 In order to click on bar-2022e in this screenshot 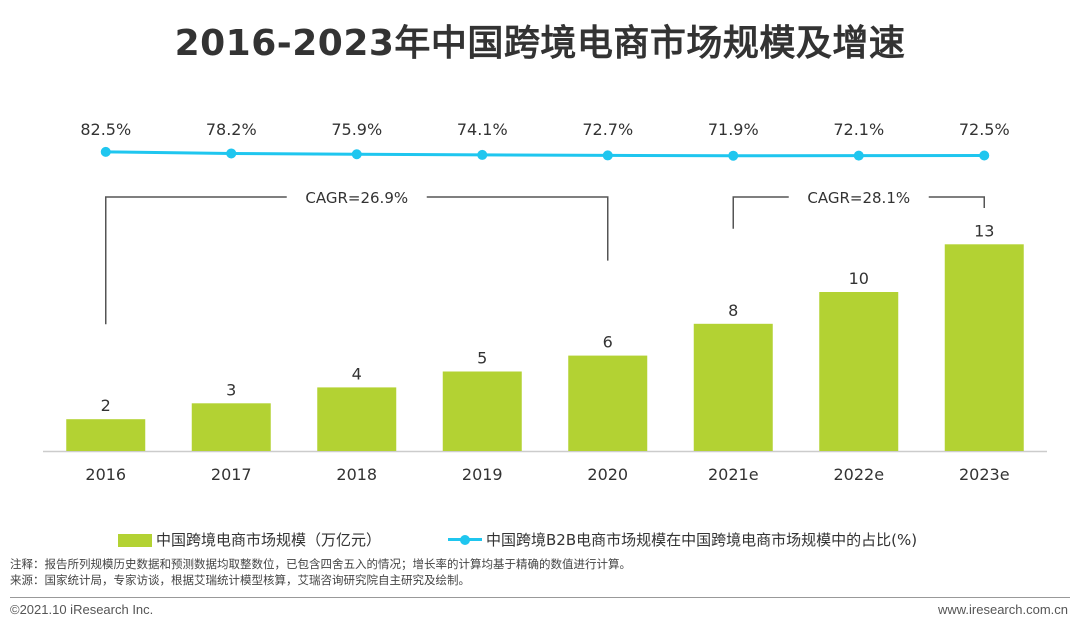, I will do `click(859, 371)`.